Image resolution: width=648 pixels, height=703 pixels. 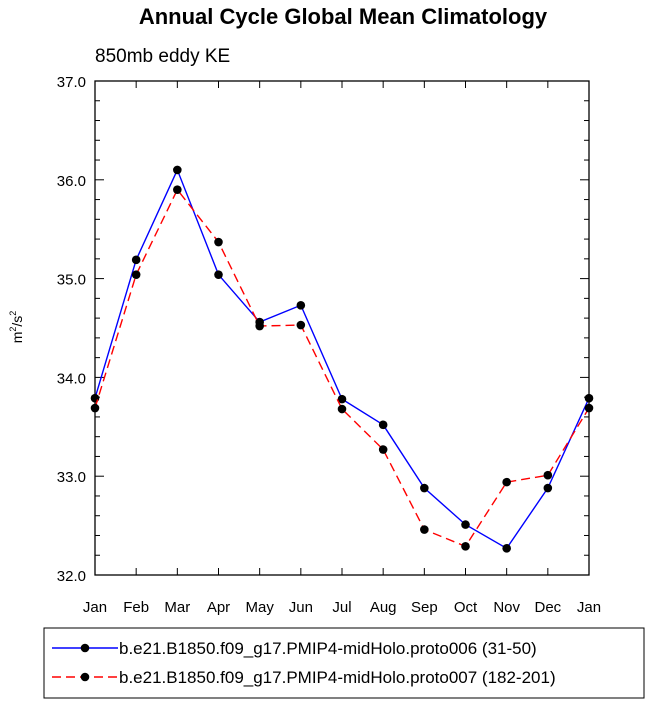 I want to click on y-tick-label: 36.0, so click(x=71, y=181).